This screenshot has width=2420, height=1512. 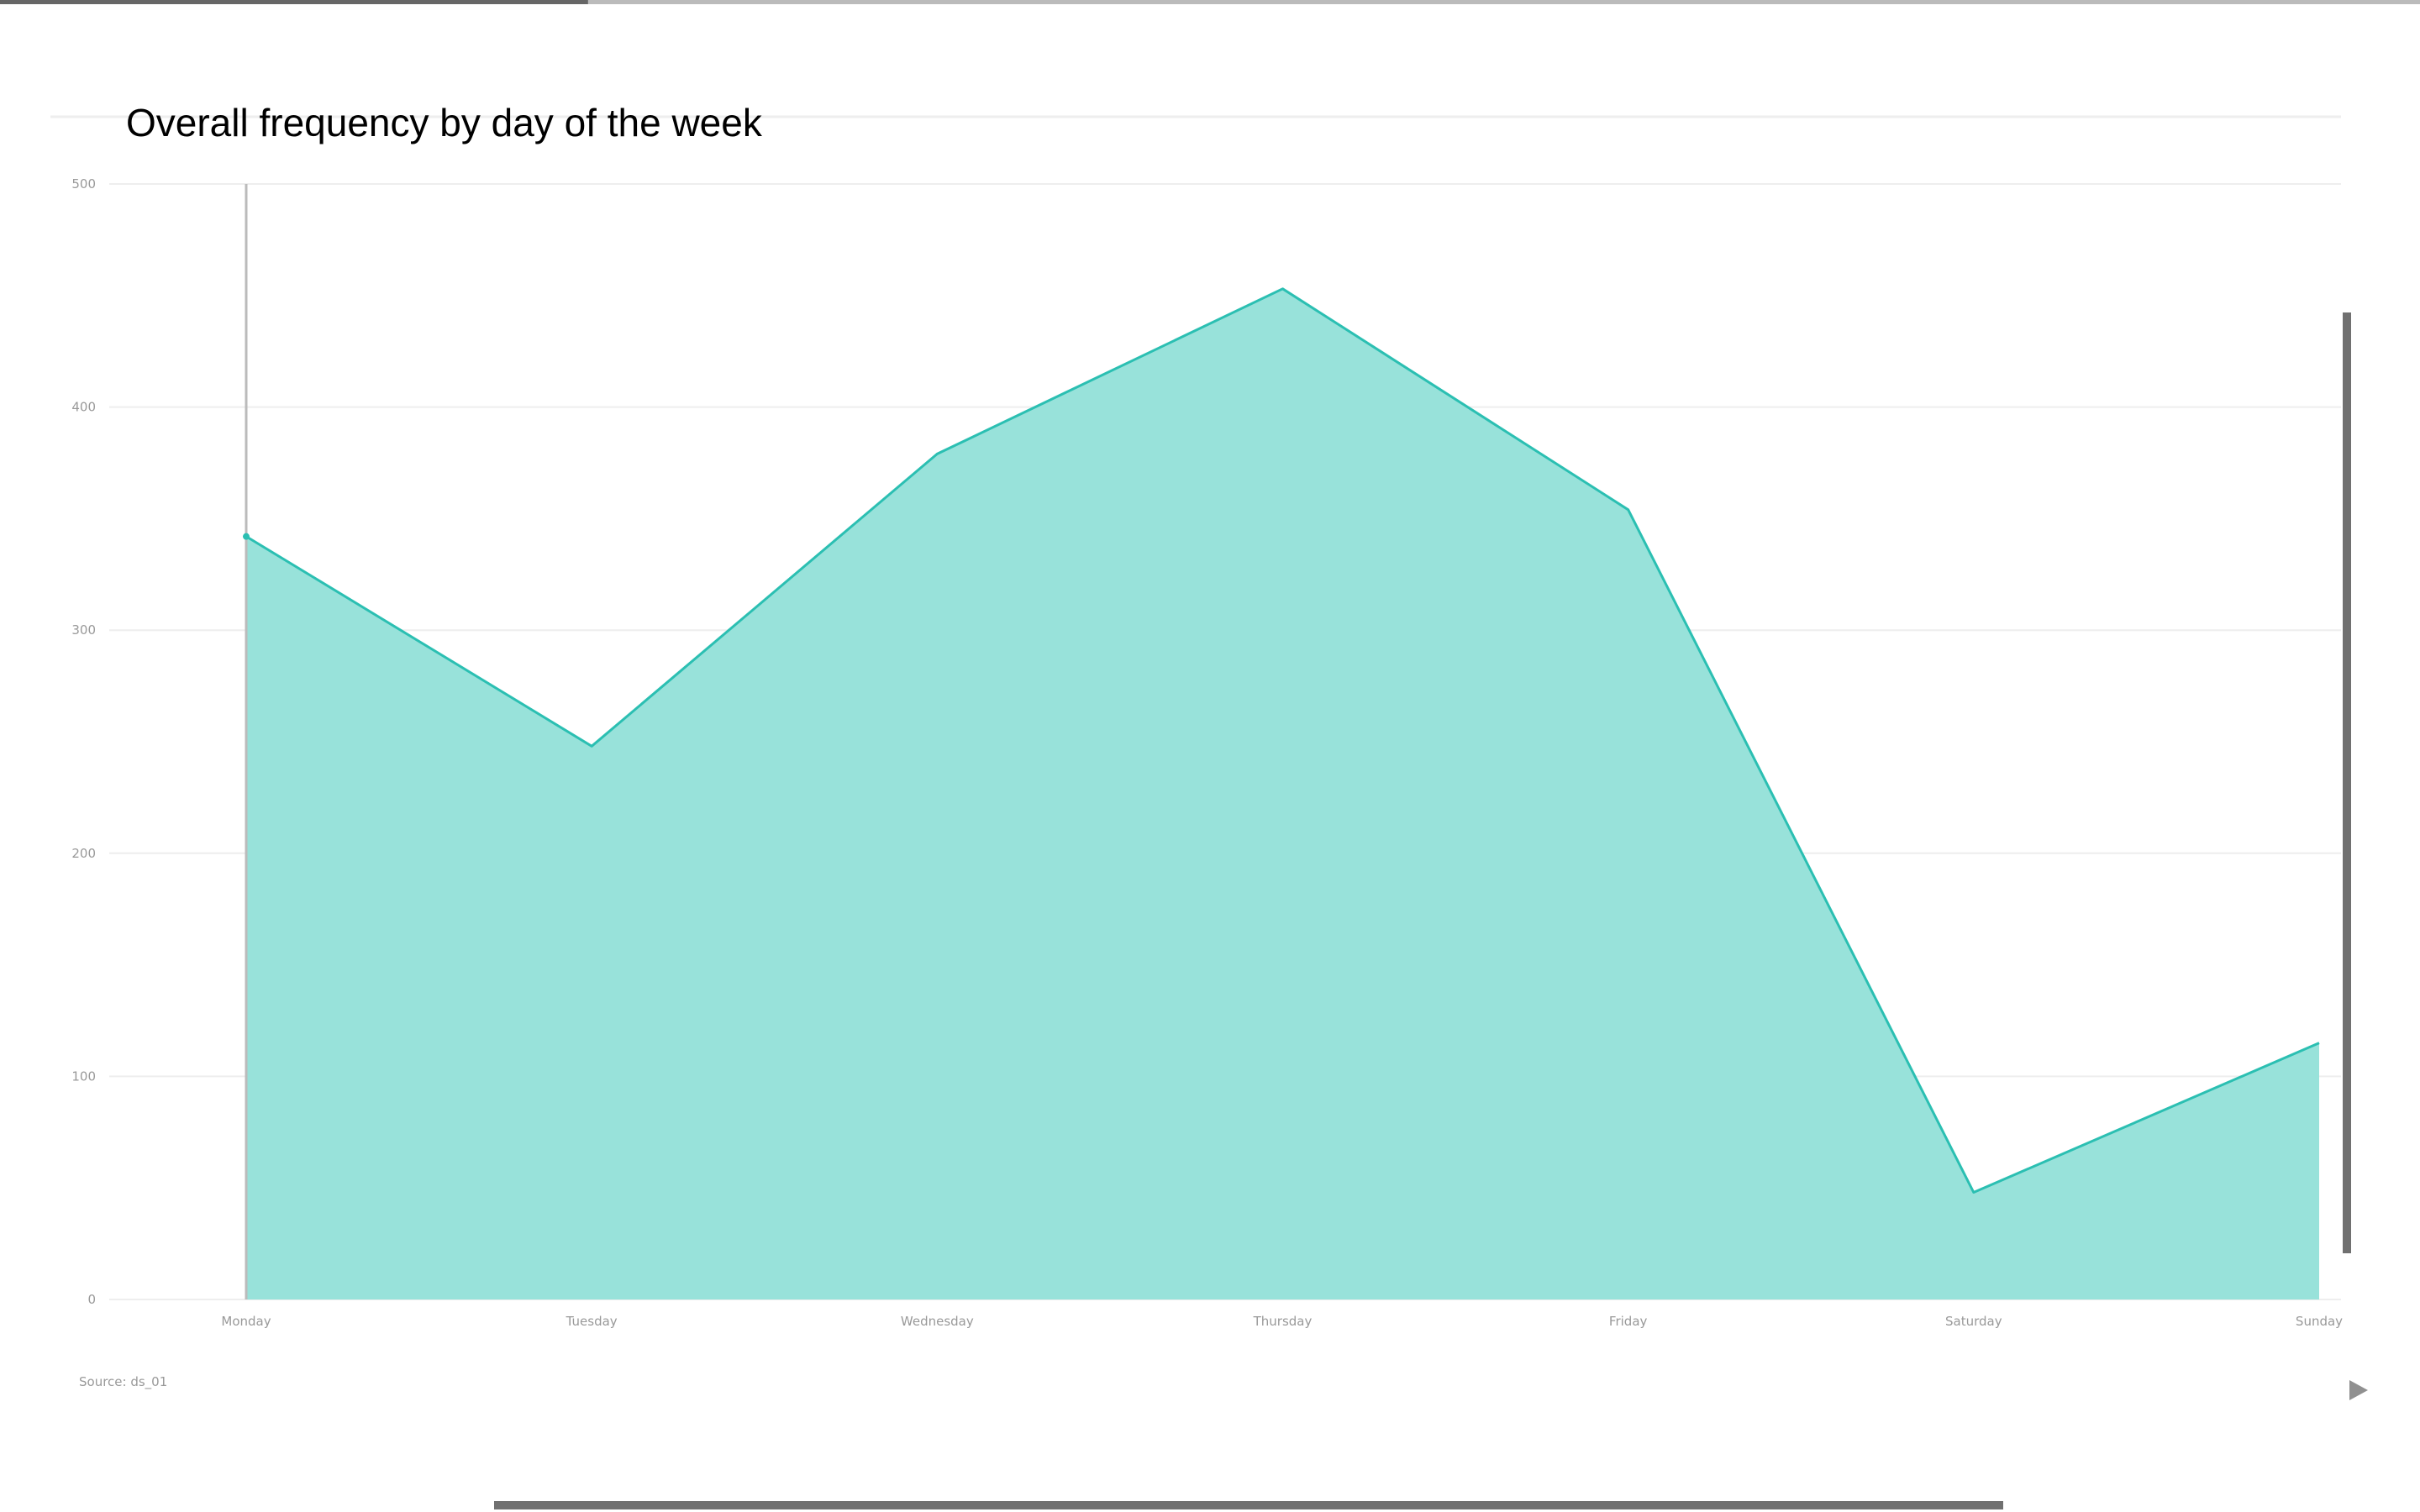 What do you see at coordinates (83, 1076) in the screenshot?
I see `y-tick-label: 100` at bounding box center [83, 1076].